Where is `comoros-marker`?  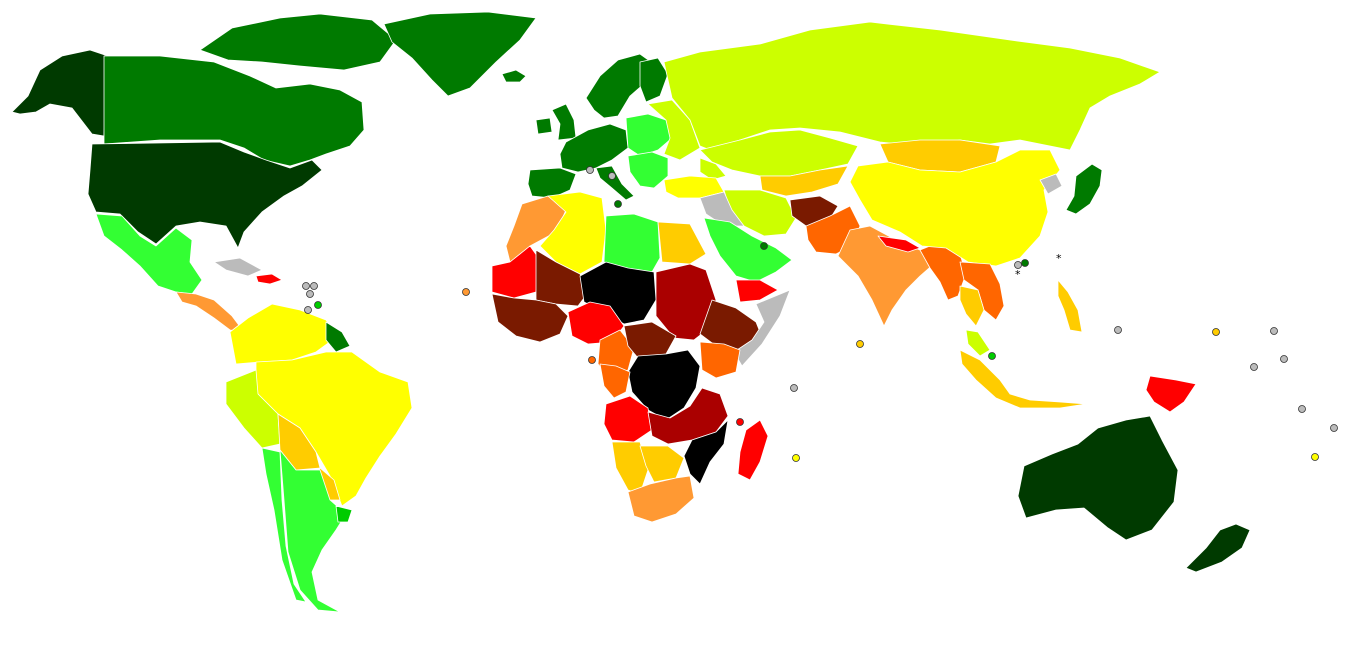 comoros-marker is located at coordinates (740, 422).